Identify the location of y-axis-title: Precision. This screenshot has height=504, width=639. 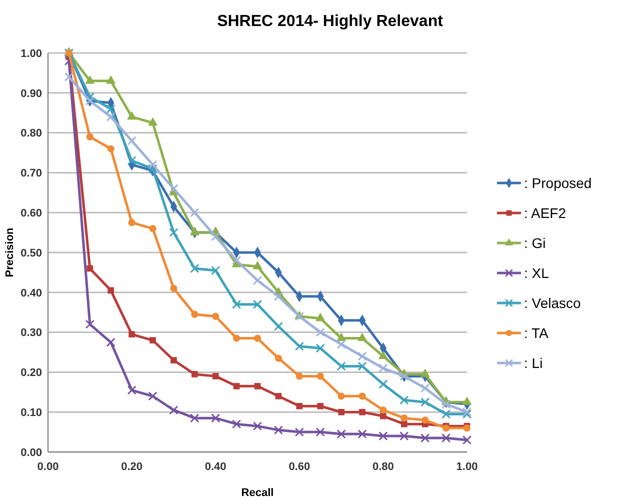
(10, 252).